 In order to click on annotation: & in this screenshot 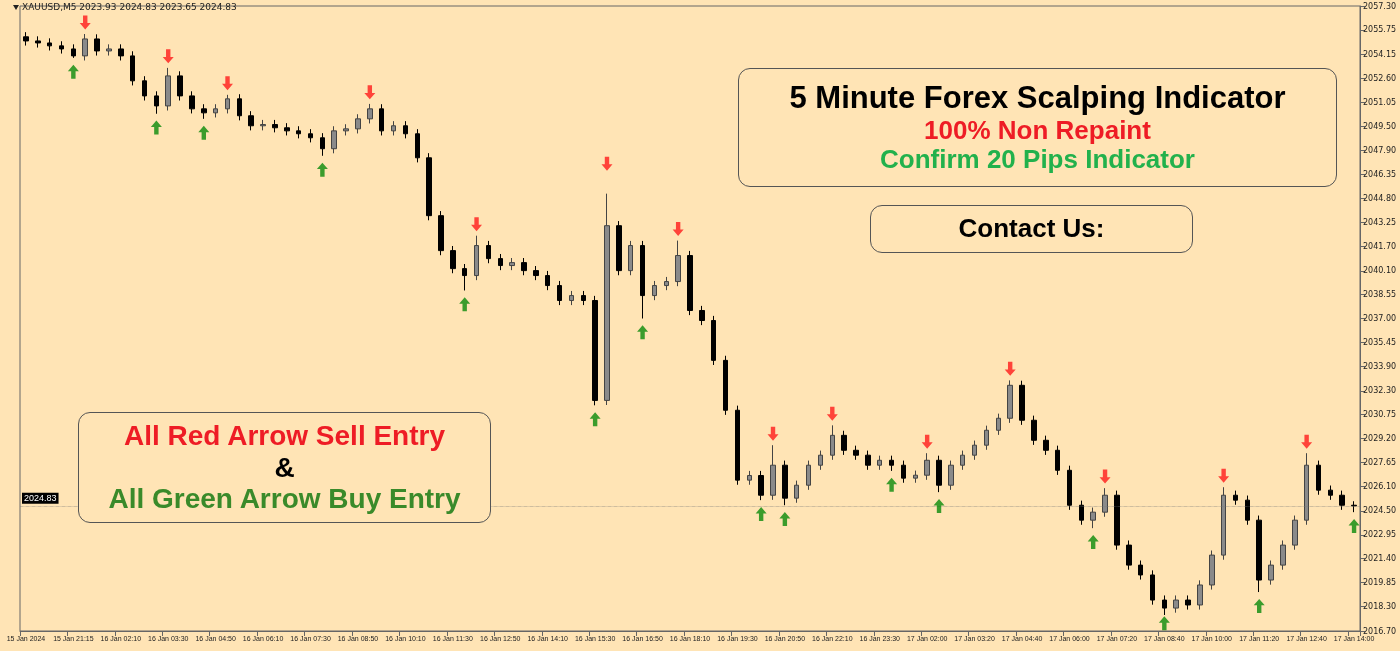, I will do `click(284, 467)`.